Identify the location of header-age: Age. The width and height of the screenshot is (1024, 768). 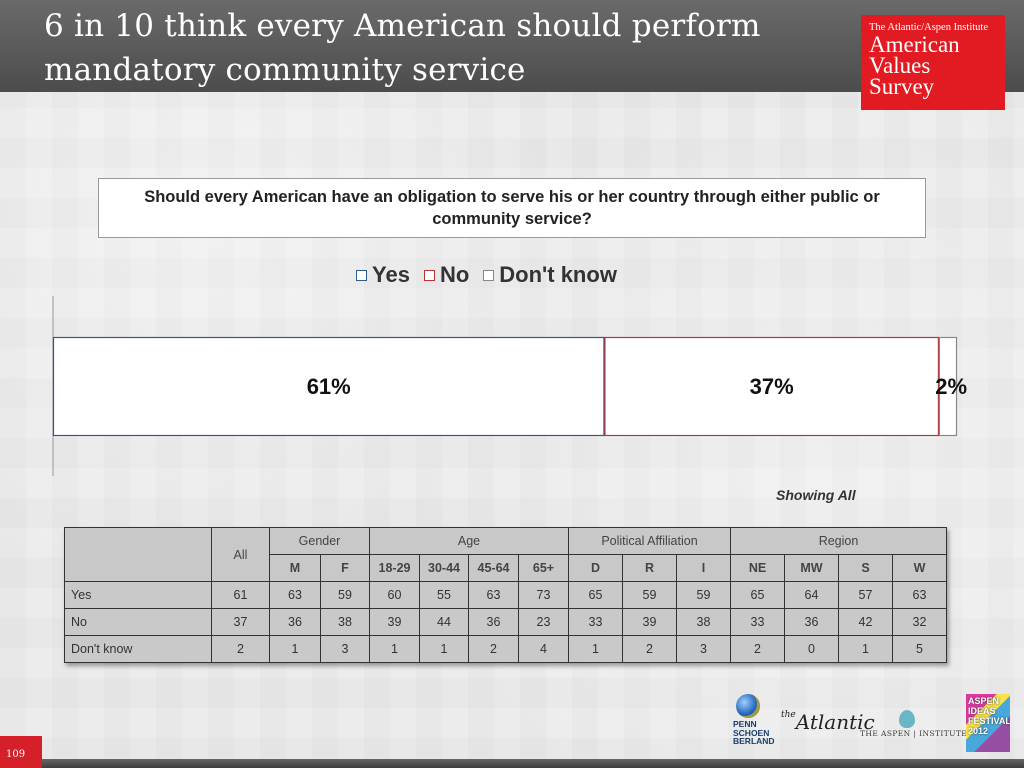
(469, 541).